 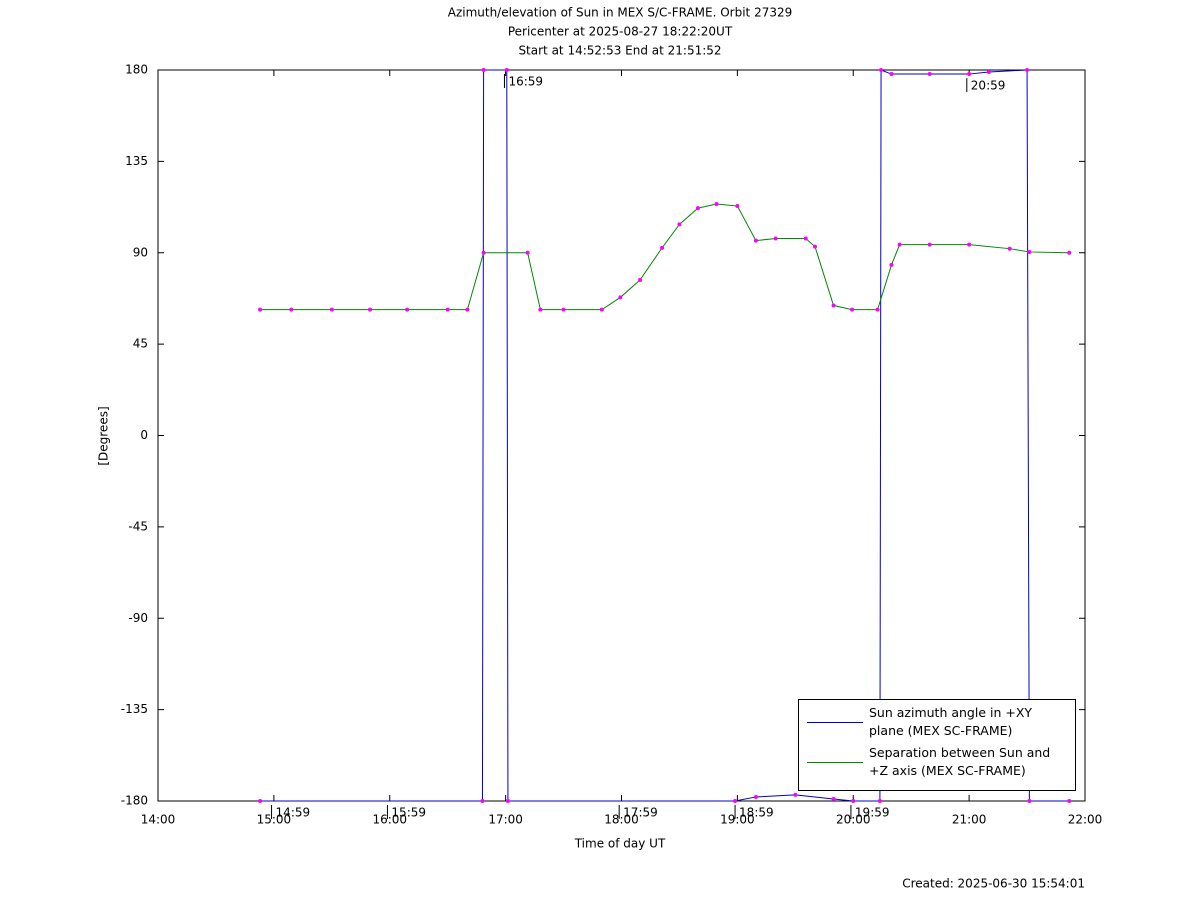 What do you see at coordinates (138, 526) in the screenshot?
I see `y-tick-label: -45` at bounding box center [138, 526].